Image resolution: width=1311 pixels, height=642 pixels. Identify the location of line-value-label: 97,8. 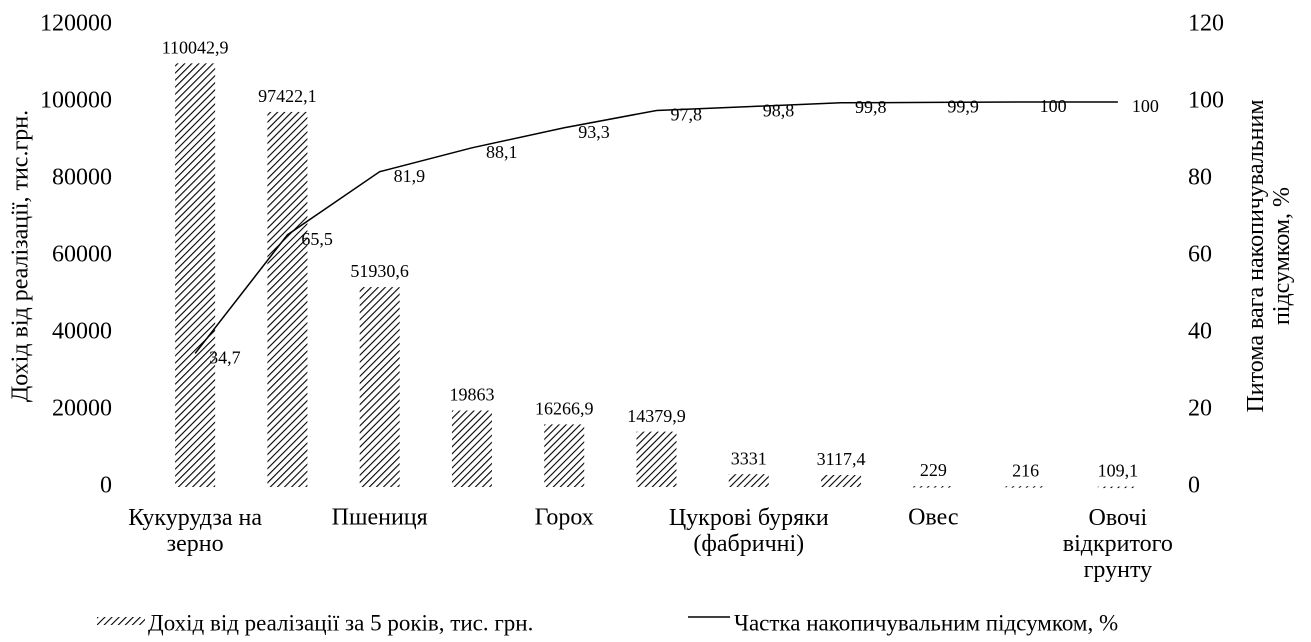
(687, 115).